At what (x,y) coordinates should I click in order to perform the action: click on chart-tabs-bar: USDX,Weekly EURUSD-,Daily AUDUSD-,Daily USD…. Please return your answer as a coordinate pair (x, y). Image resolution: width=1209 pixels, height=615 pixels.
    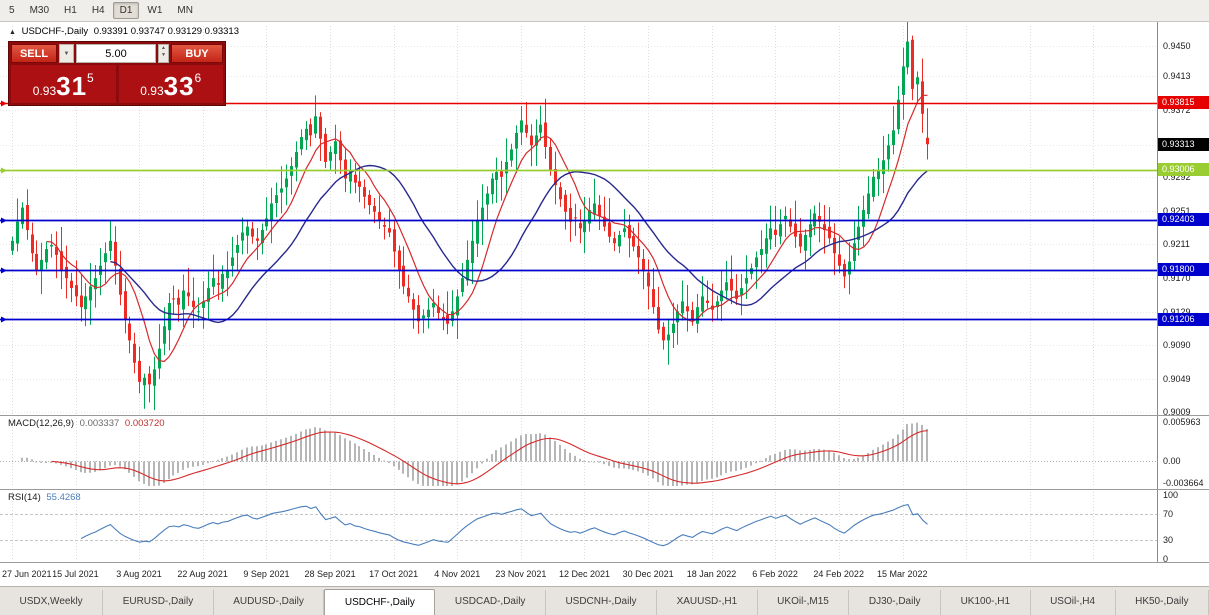
    Looking at the image, I should click on (604, 600).